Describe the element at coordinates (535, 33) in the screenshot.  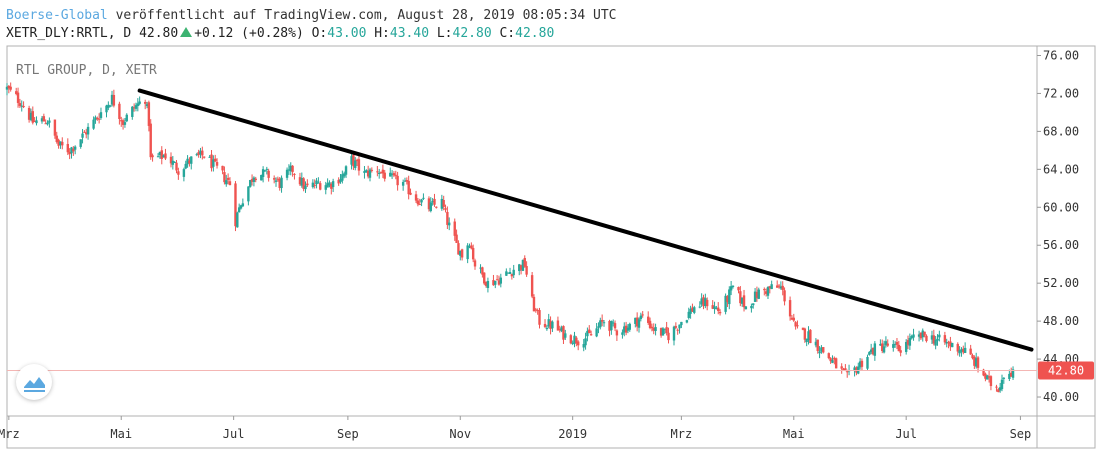
I see `close-value: 42.80` at that location.